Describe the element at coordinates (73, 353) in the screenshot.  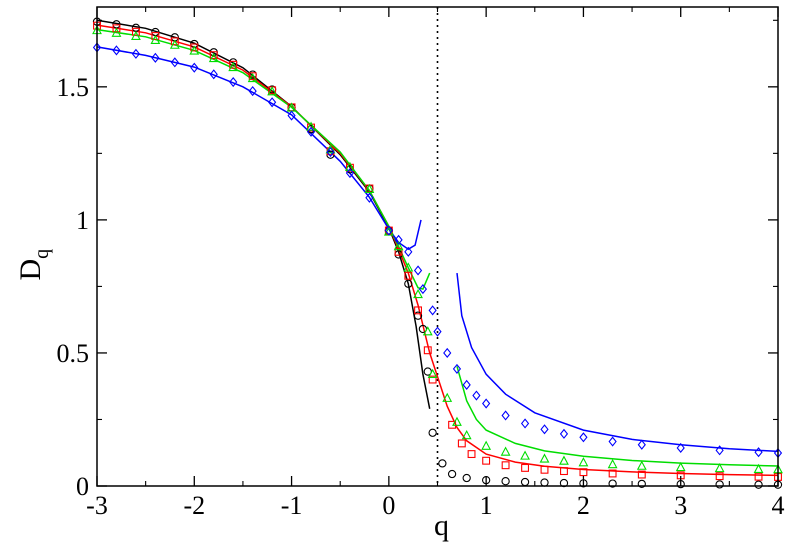
I see `y-tick-label: 0.5` at that location.